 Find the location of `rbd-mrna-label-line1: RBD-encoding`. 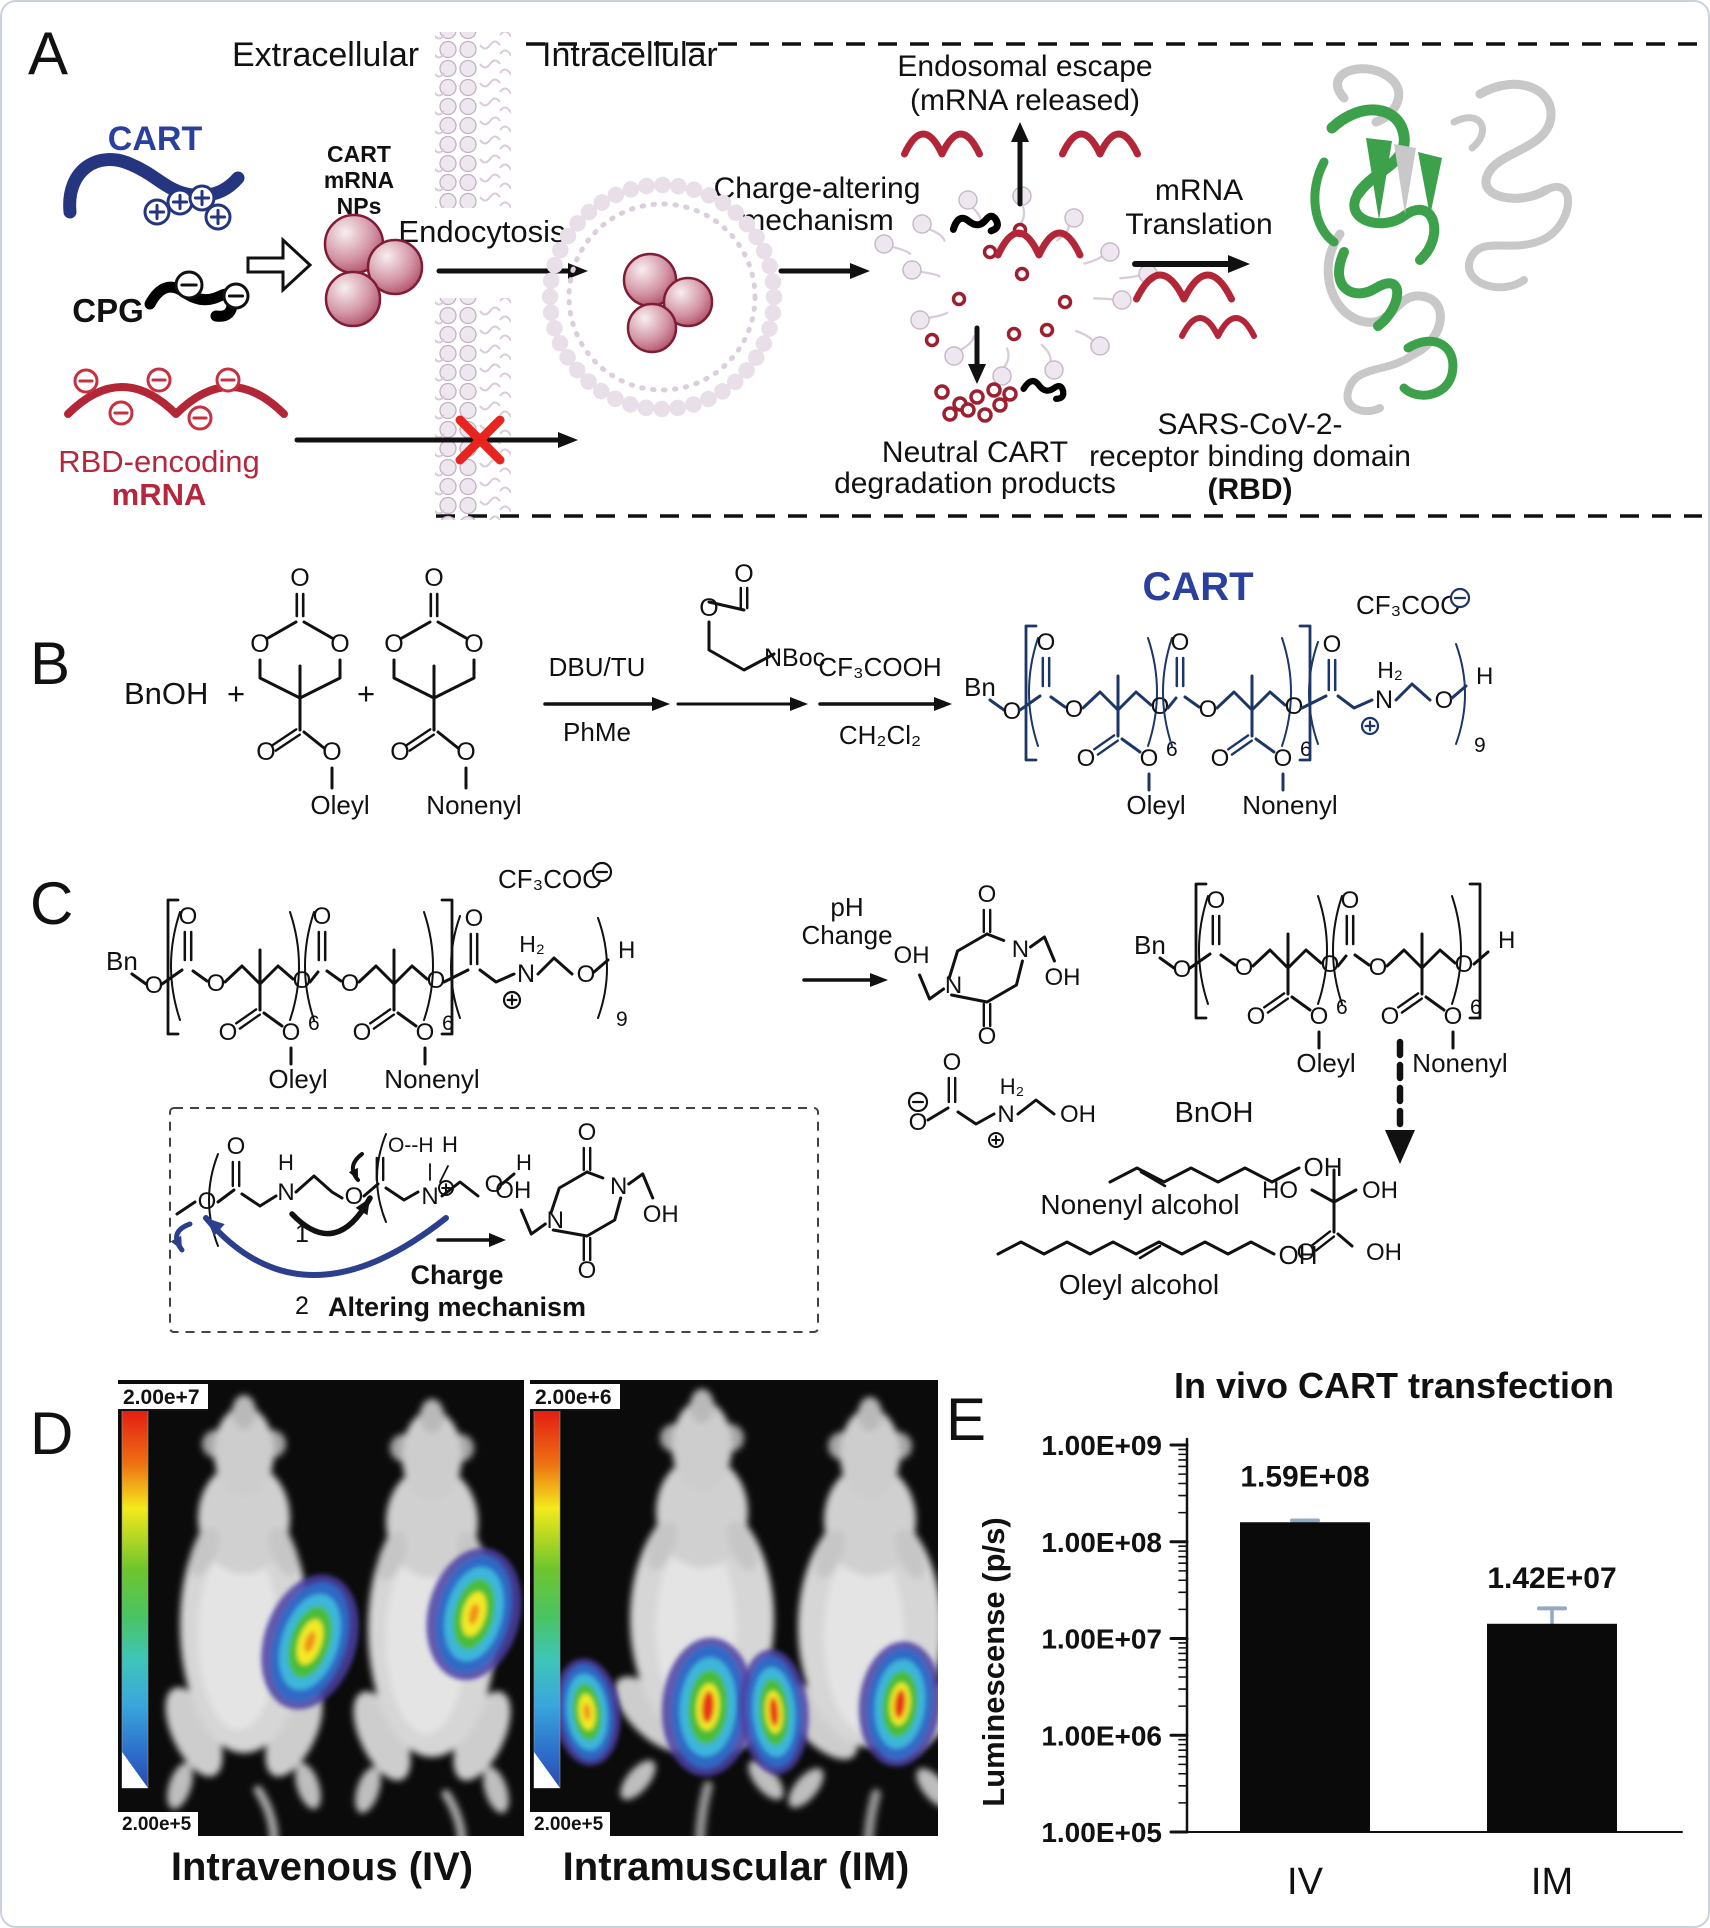

rbd-mrna-label-line1: RBD-encoding is located at coordinates (159, 461).